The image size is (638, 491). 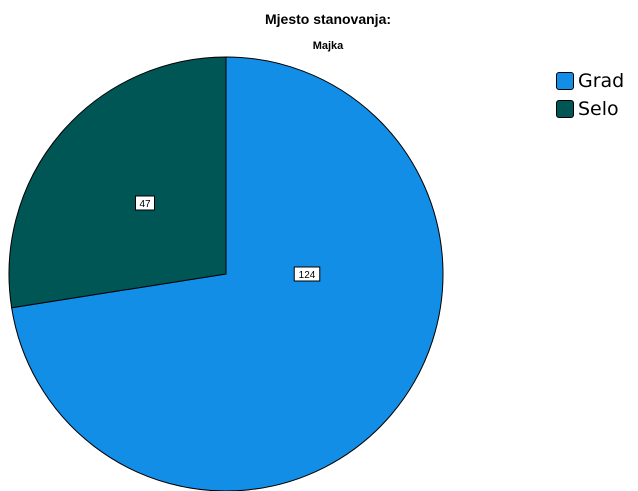 I want to click on legend-item-selo: Selo, so click(x=590, y=109).